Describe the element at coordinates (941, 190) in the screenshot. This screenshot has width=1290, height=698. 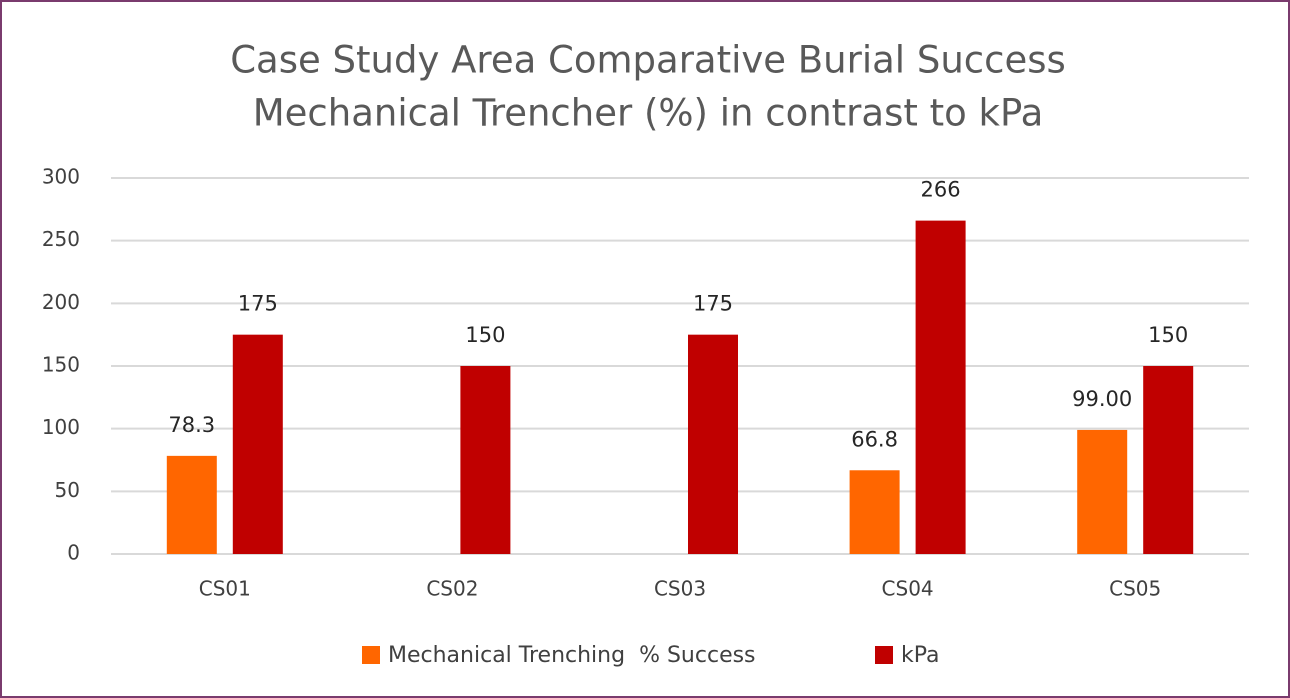
I see `data-label: 266` at that location.